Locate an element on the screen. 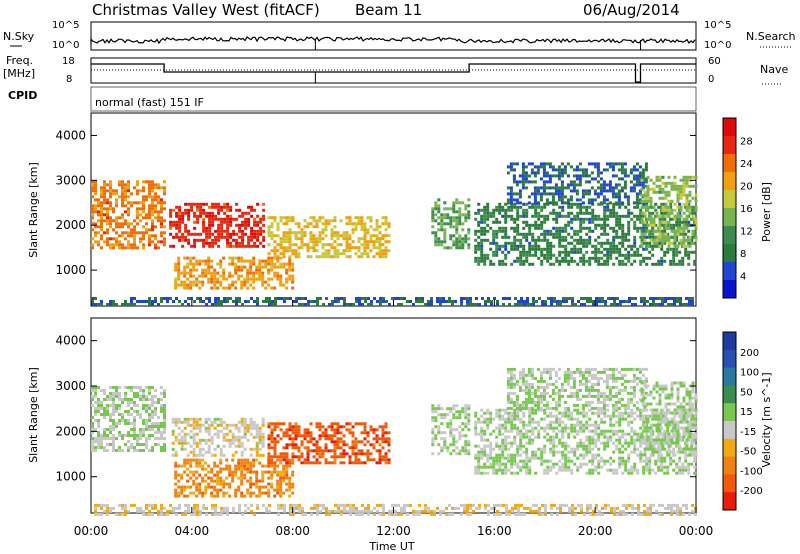  nave-label: Nave is located at coordinates (774, 69).